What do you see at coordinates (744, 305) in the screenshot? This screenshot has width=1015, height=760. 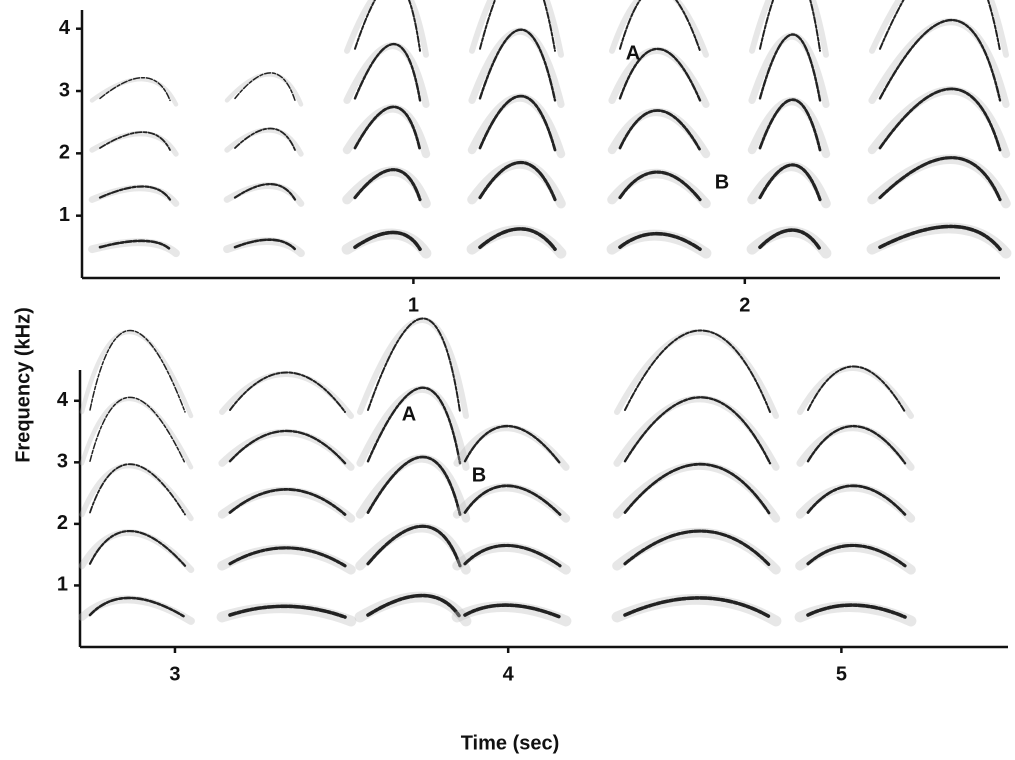 I see `x-tick-label: 2` at bounding box center [744, 305].